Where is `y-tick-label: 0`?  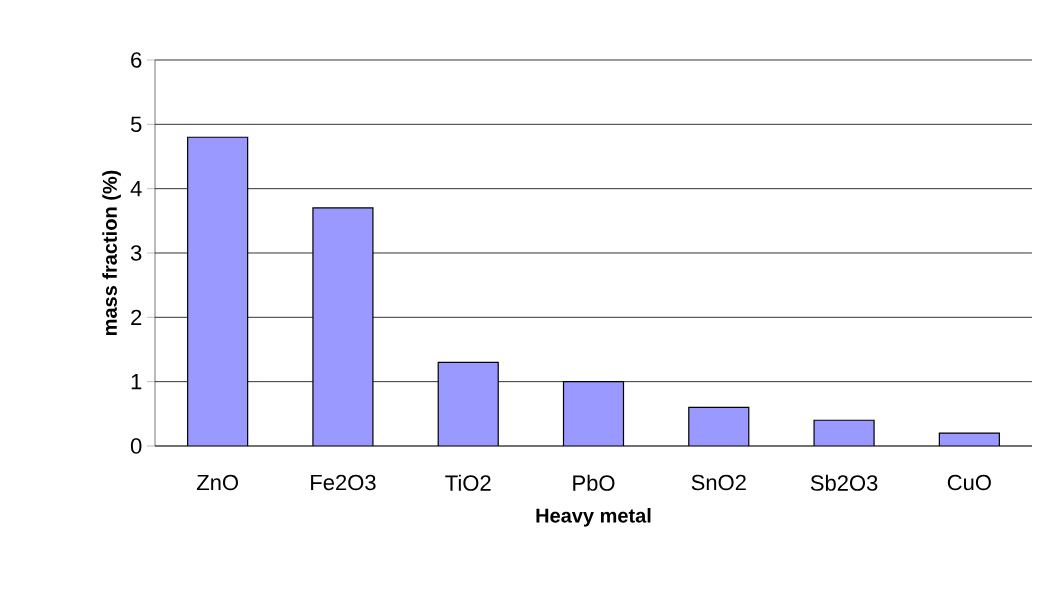 y-tick-label: 0 is located at coordinates (136, 446).